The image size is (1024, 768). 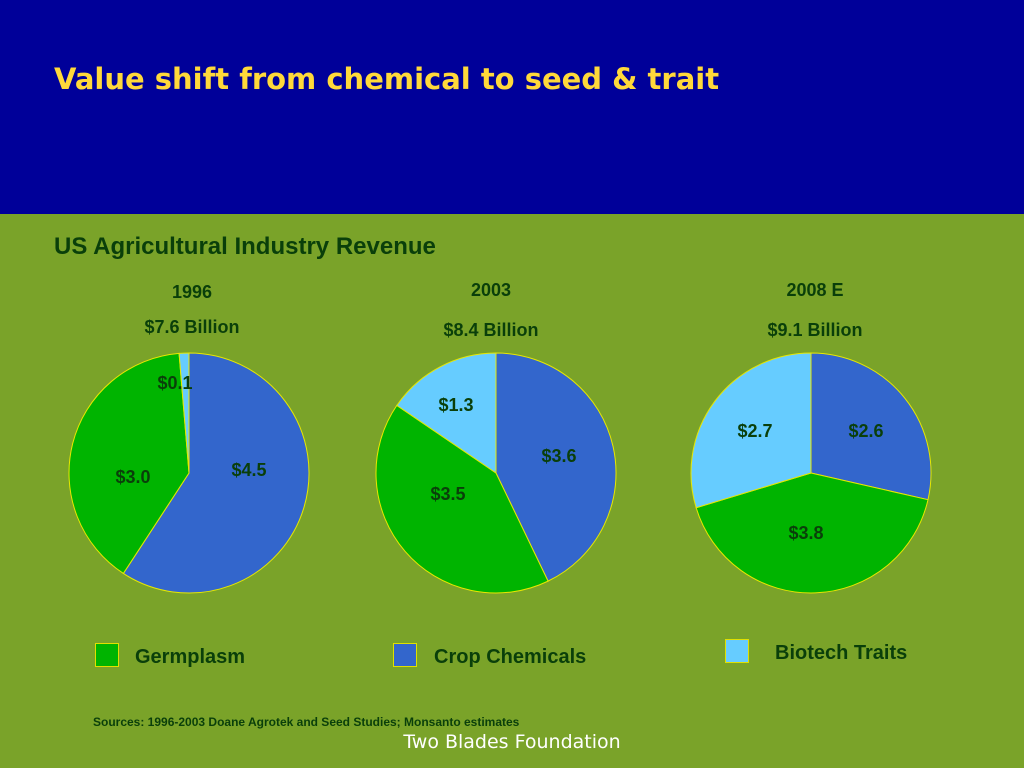 What do you see at coordinates (174, 383) in the screenshot?
I see `pie-1996-label-biotech-traits: $0.1` at bounding box center [174, 383].